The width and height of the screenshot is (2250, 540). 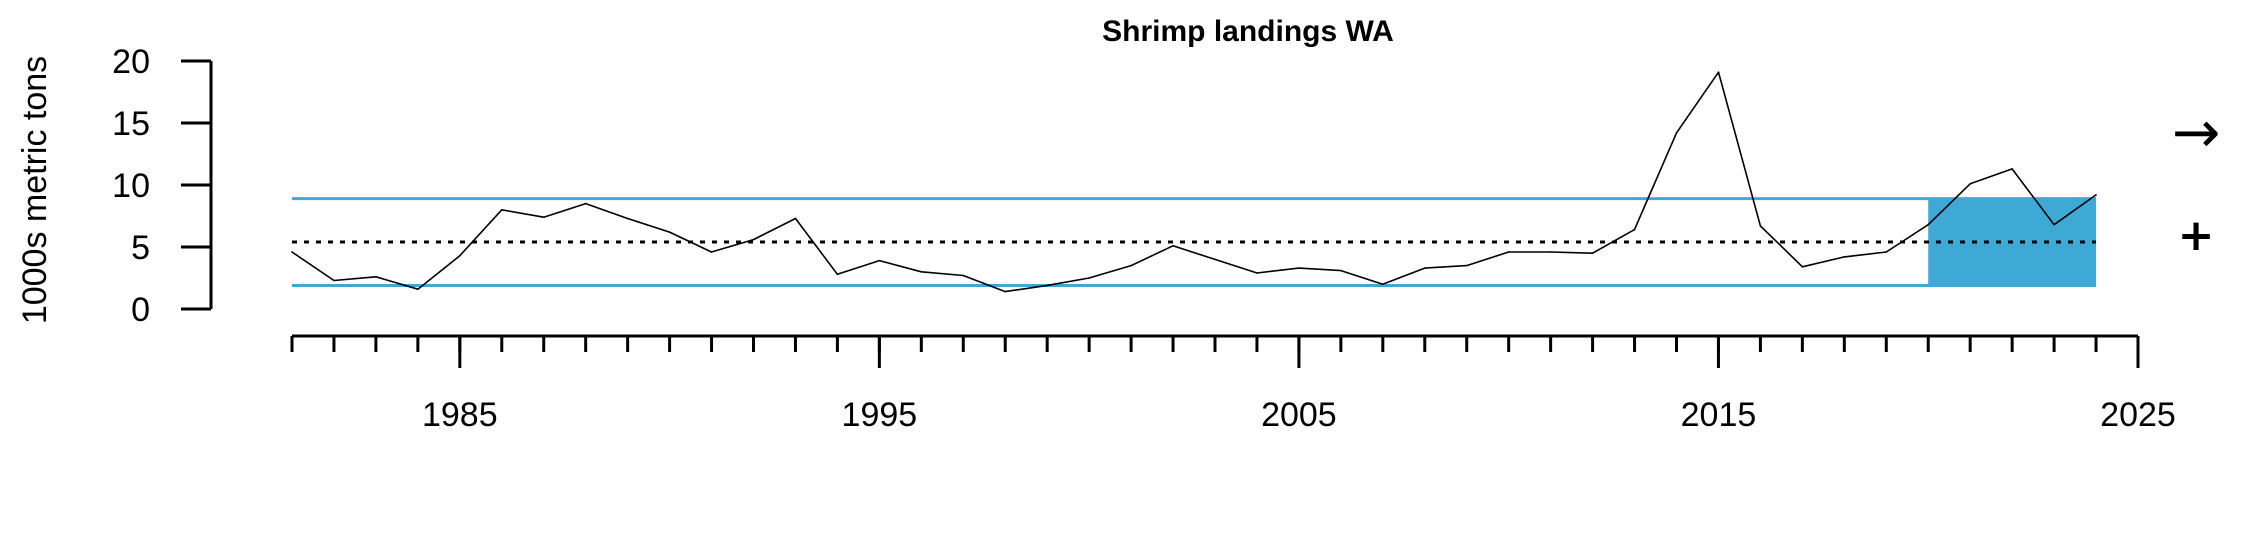 What do you see at coordinates (1194, 242) in the screenshot?
I see `reference-lines-layer` at bounding box center [1194, 242].